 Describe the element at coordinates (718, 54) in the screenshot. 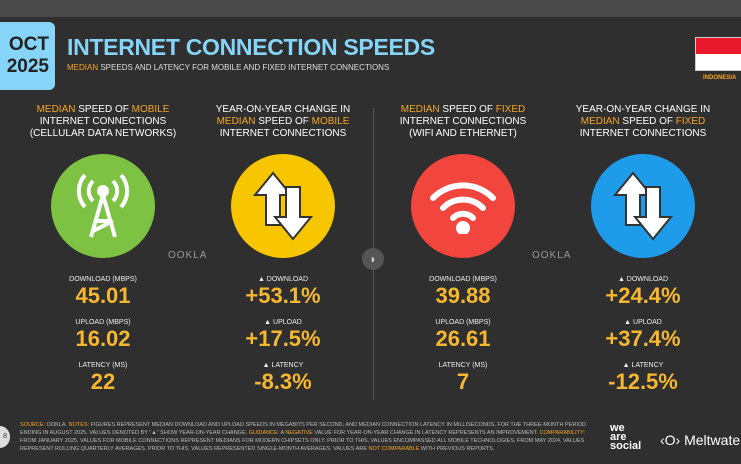

I see `indonesia-flag-icon` at that location.